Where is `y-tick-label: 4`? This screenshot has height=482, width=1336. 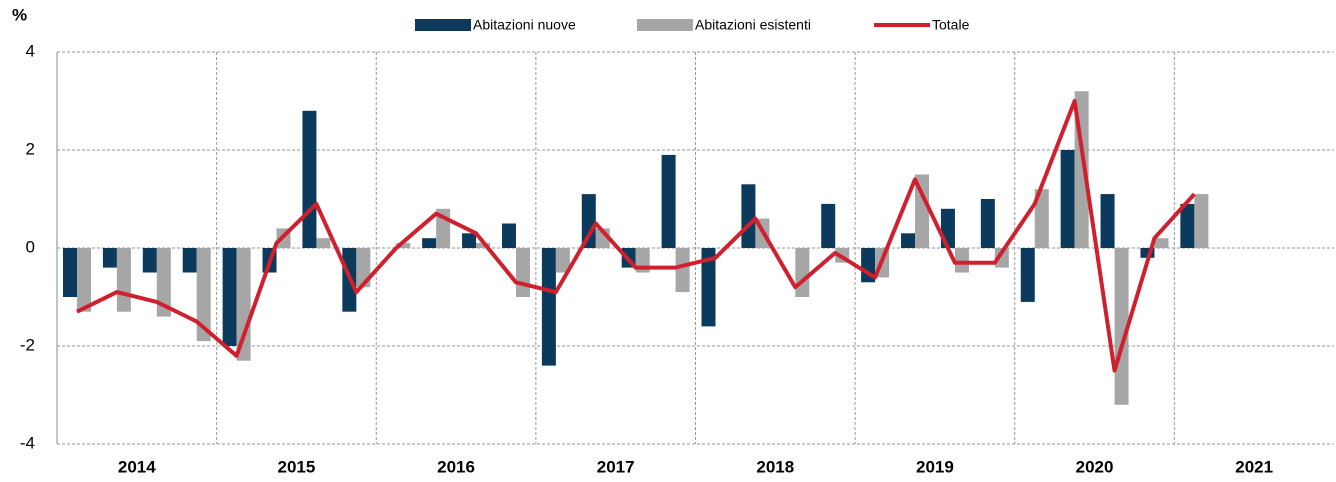
y-tick-label: 4 is located at coordinates (30, 50).